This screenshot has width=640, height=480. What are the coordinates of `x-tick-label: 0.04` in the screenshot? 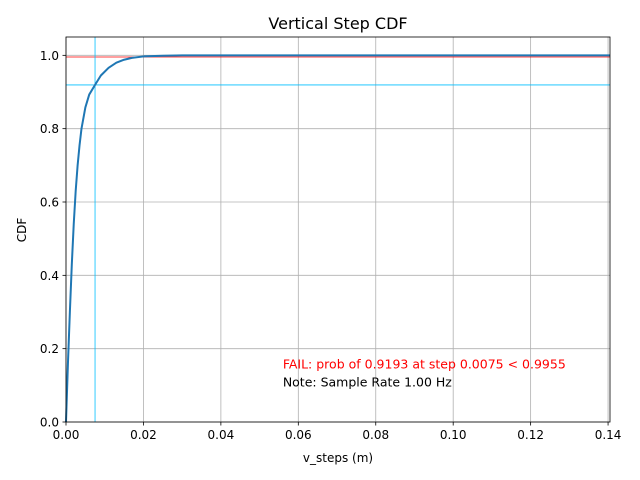 It's located at (221, 435).